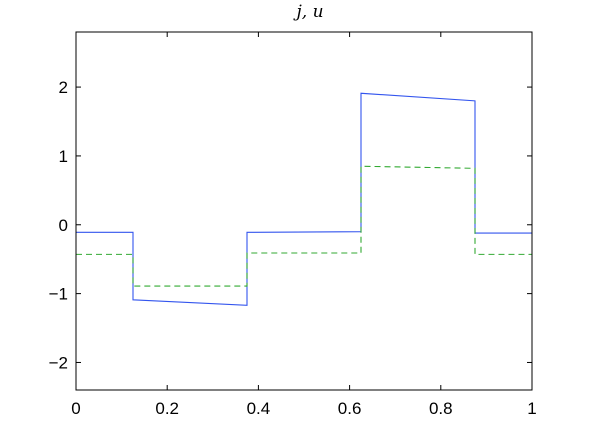  I want to click on x-tick-label: 0.4, so click(259, 408).